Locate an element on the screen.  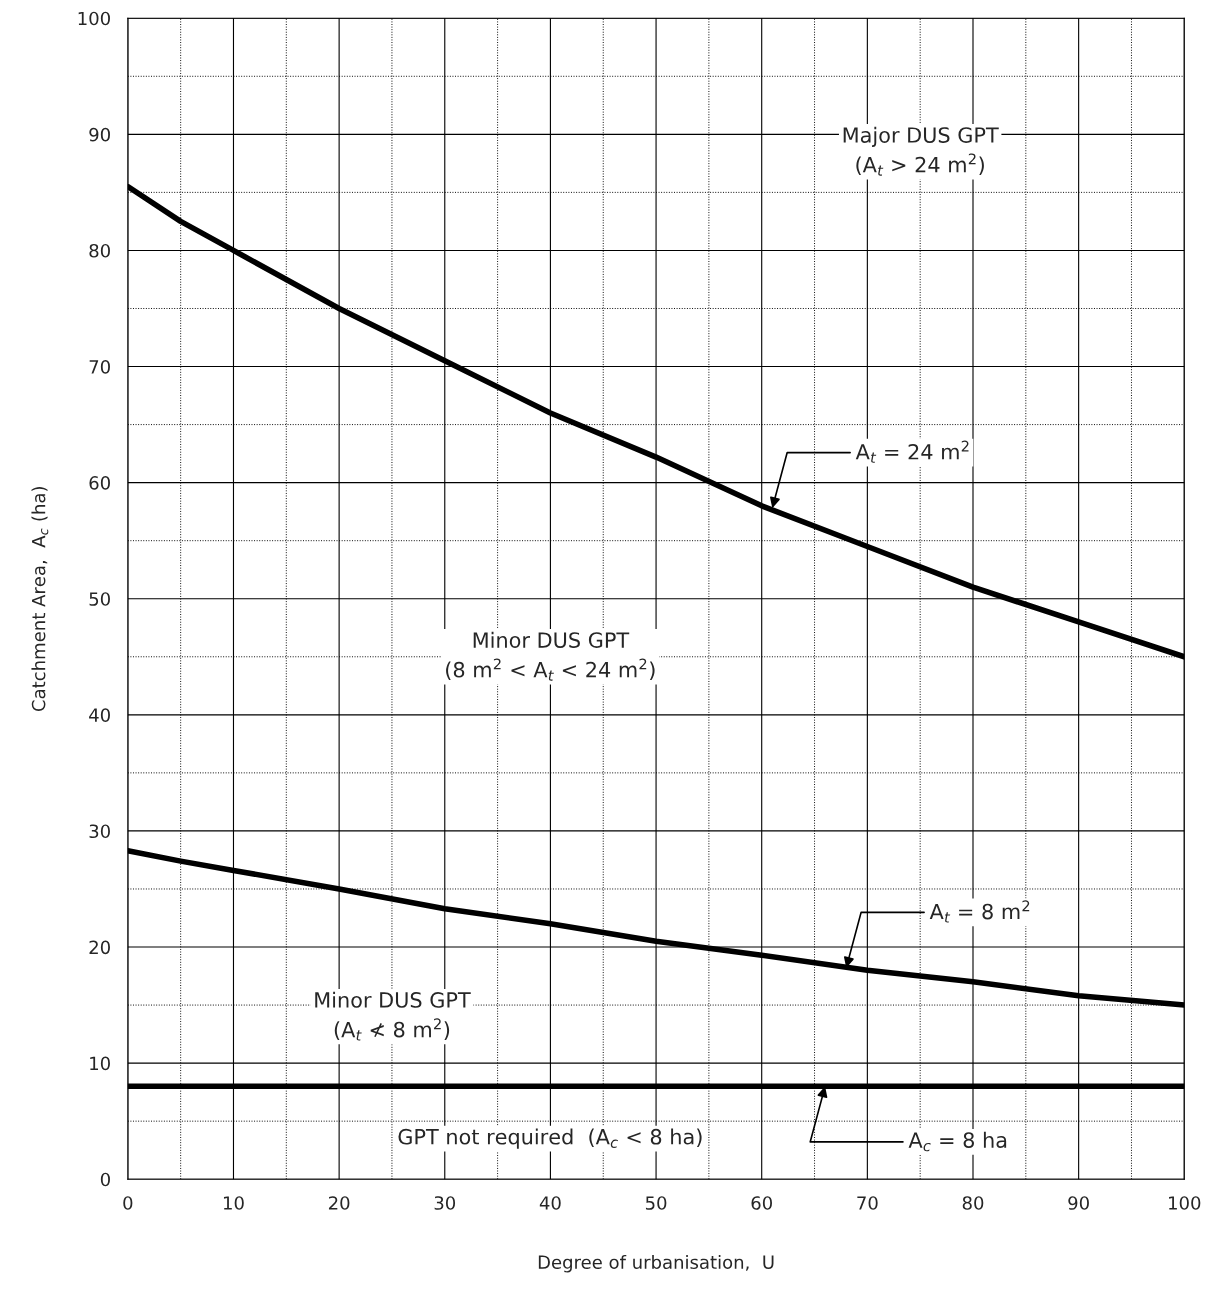
x-tick-label: 50 is located at coordinates (656, 1203).